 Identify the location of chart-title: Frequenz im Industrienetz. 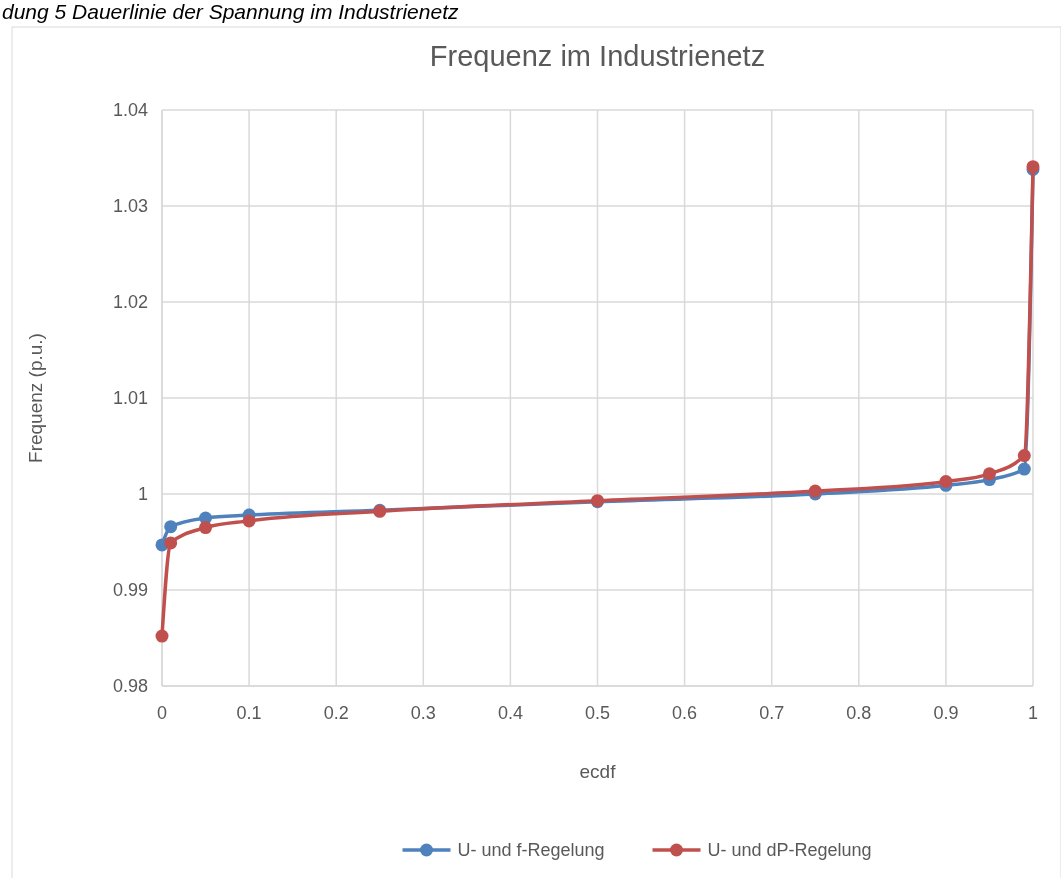
(597, 56).